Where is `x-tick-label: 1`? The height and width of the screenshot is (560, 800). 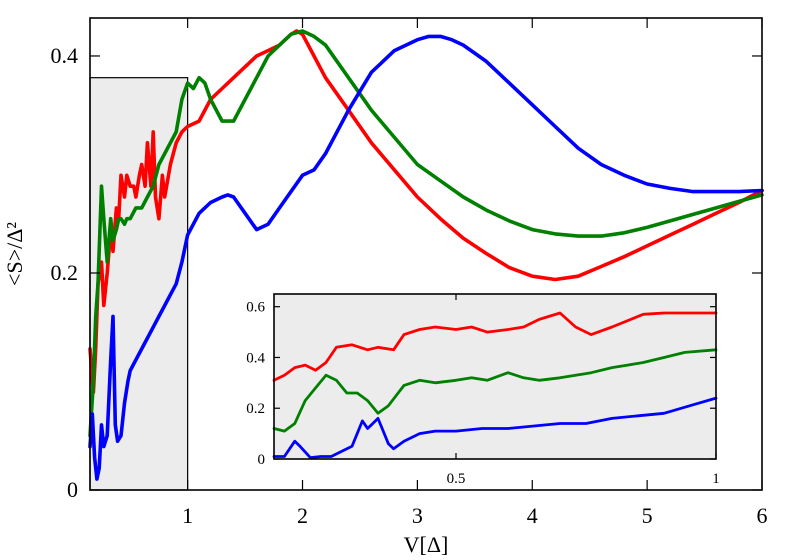 x-tick-label: 1 is located at coordinates (187, 515).